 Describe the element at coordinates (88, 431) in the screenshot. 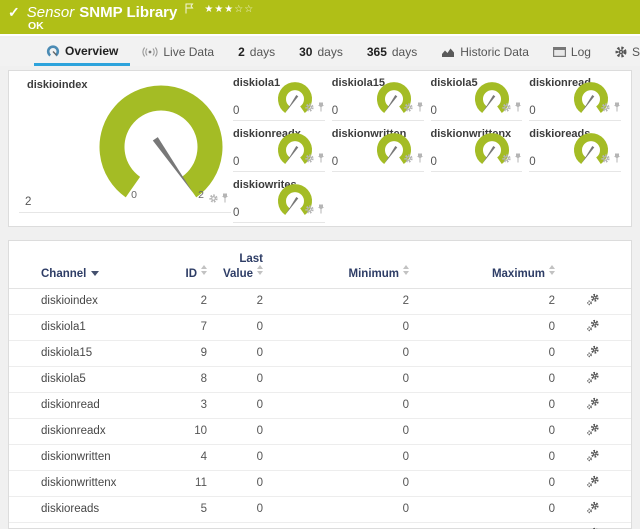

I see `channel-name-cell: diskionreadx` at that location.